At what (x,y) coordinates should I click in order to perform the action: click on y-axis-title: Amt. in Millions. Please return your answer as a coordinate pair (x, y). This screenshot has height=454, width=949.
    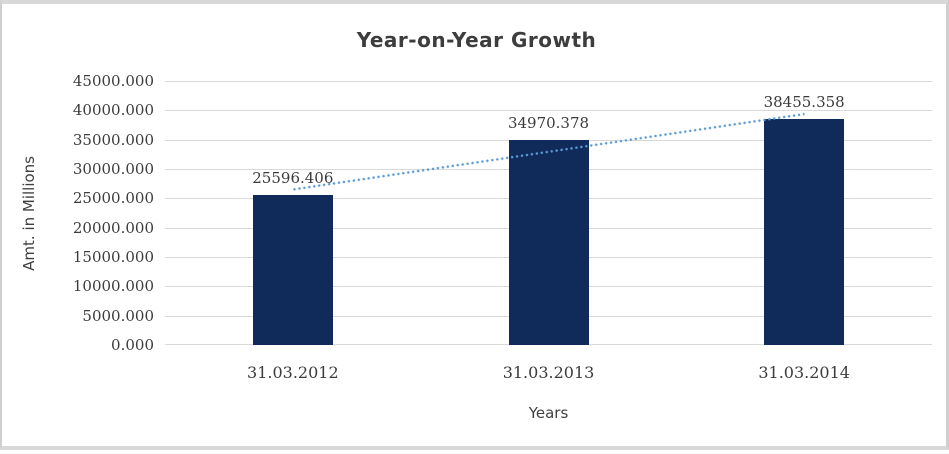
    Looking at the image, I should click on (29, 213).